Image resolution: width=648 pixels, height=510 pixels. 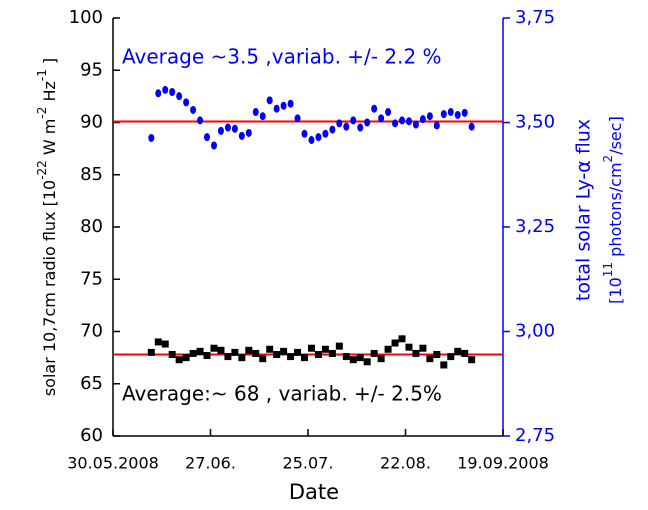 What do you see at coordinates (608, 269) in the screenshot?
I see `y2-axis-title-part: 11` at bounding box center [608, 269].